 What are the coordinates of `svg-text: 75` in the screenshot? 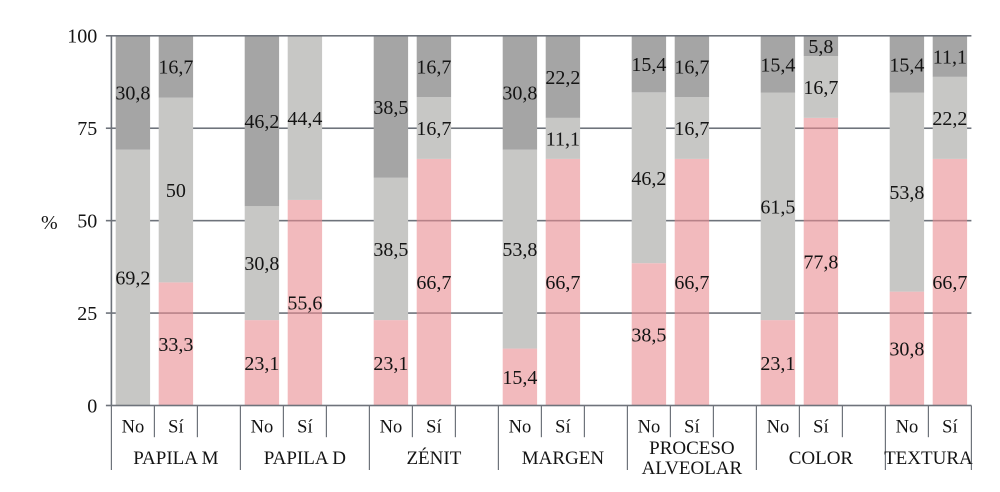 It's located at (87, 129).